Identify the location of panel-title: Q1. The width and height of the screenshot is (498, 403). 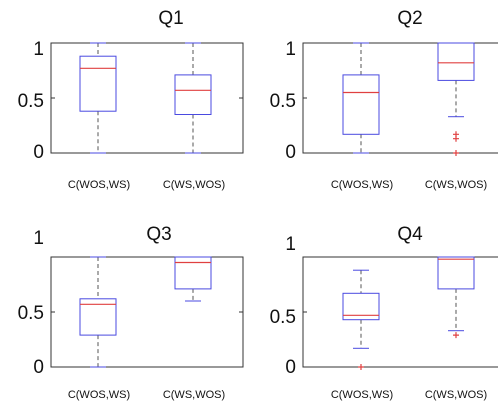
(170, 18).